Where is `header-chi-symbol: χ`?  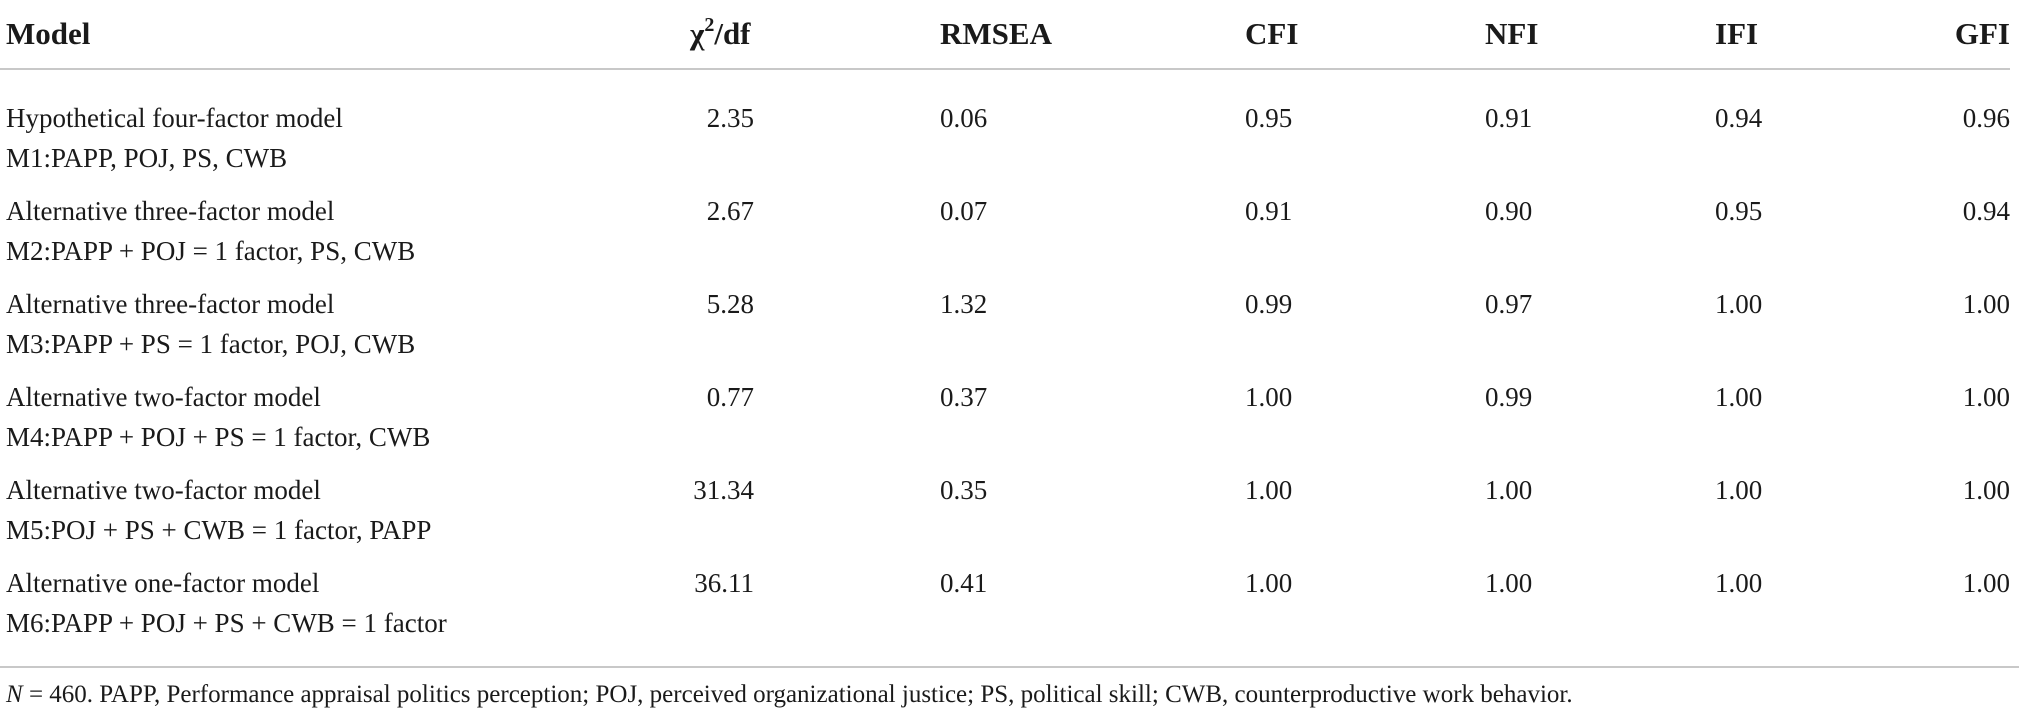
header-chi-symbol: χ is located at coordinates (697, 33).